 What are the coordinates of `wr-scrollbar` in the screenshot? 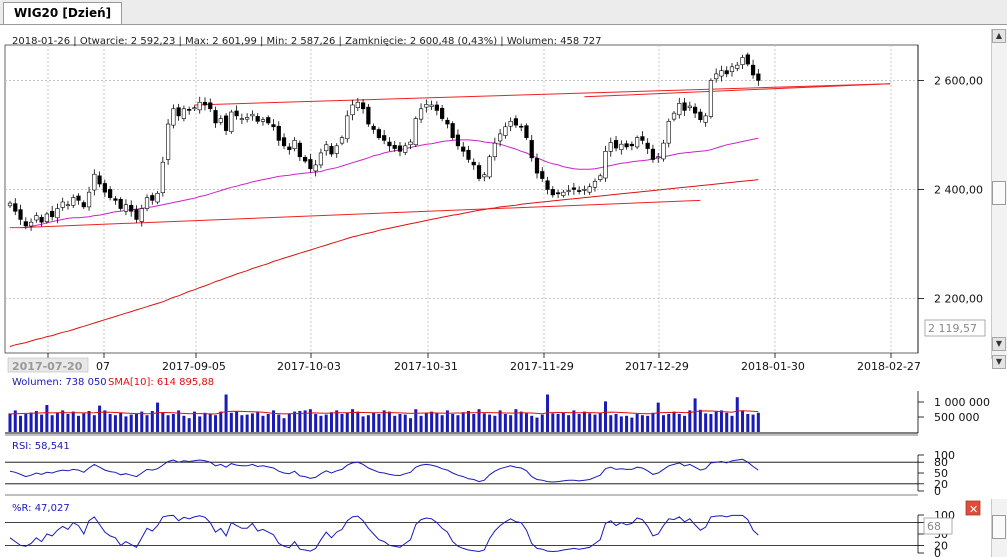 It's located at (999, 528).